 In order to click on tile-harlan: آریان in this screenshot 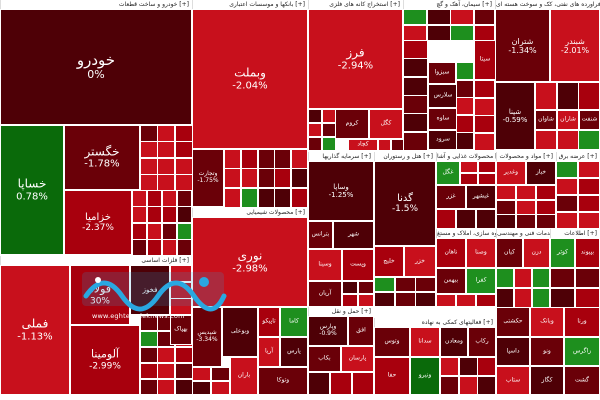, I will do `click(325, 294)`.